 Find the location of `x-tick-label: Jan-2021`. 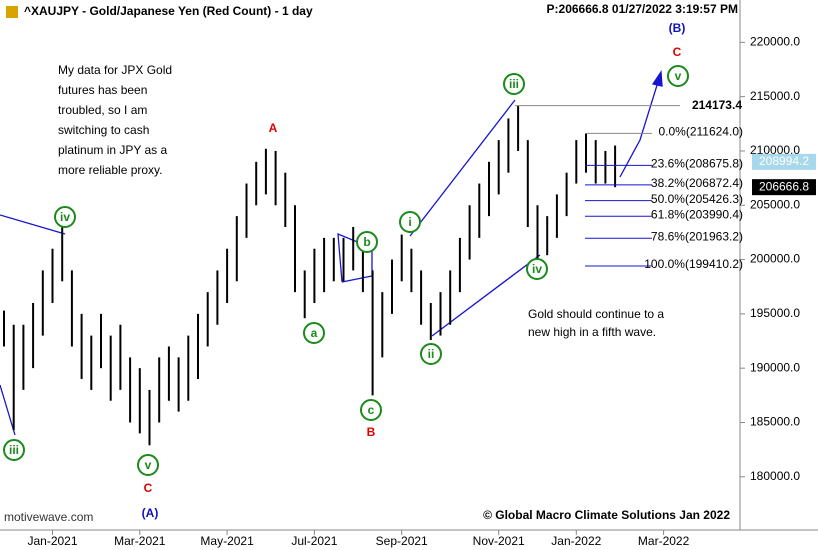

x-tick-label: Jan-2021 is located at coordinates (52, 541).